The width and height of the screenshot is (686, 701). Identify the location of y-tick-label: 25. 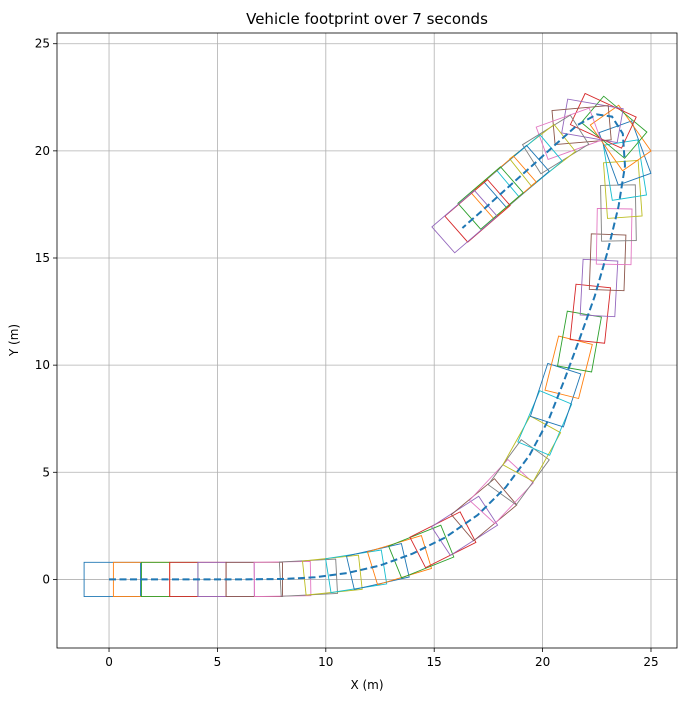
(42, 44).